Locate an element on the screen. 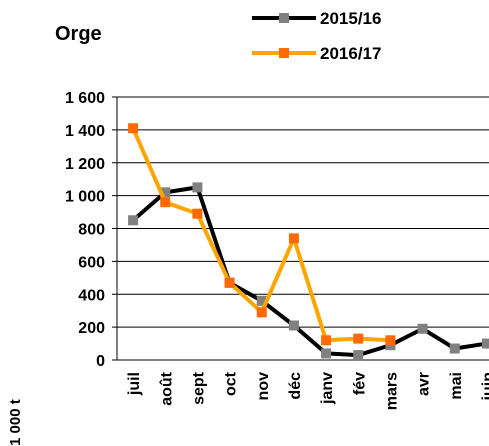 The width and height of the screenshot is (489, 446). y-tick-label: 1 000 is located at coordinates (85, 197).